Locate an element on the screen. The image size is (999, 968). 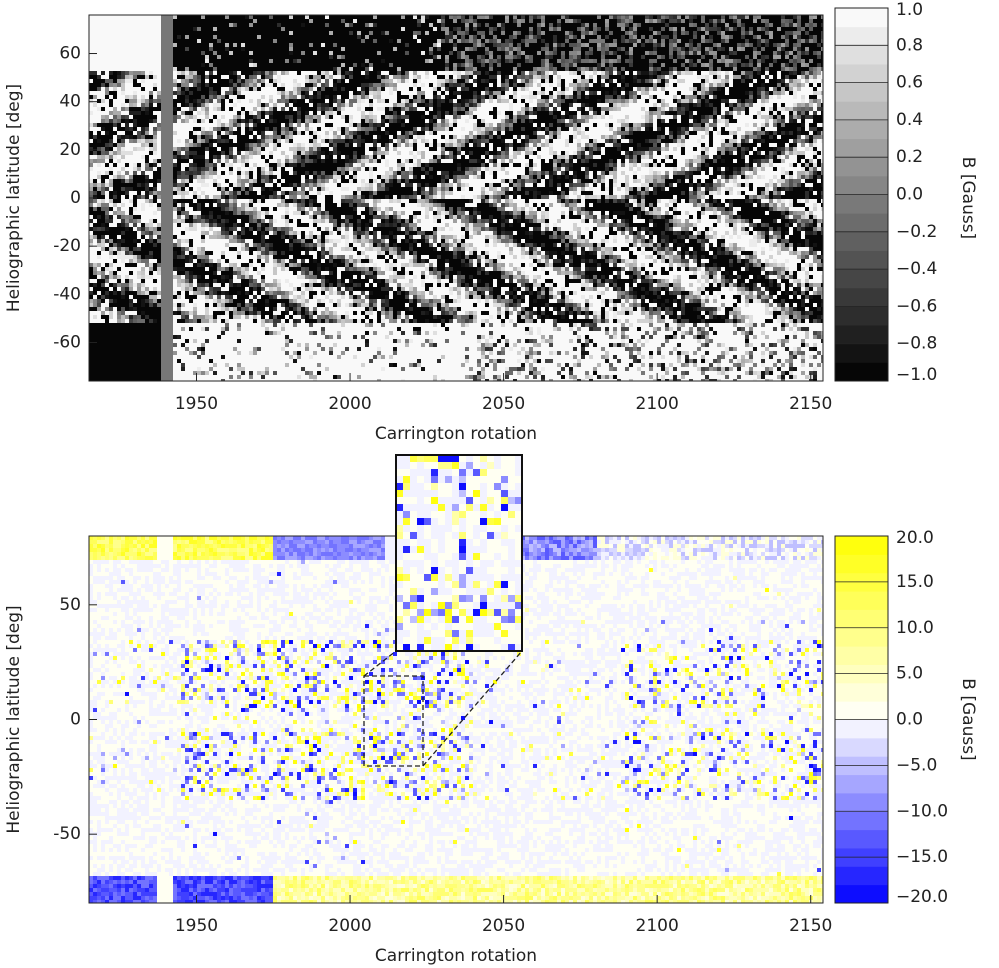
inset-frame is located at coordinates (459, 553).